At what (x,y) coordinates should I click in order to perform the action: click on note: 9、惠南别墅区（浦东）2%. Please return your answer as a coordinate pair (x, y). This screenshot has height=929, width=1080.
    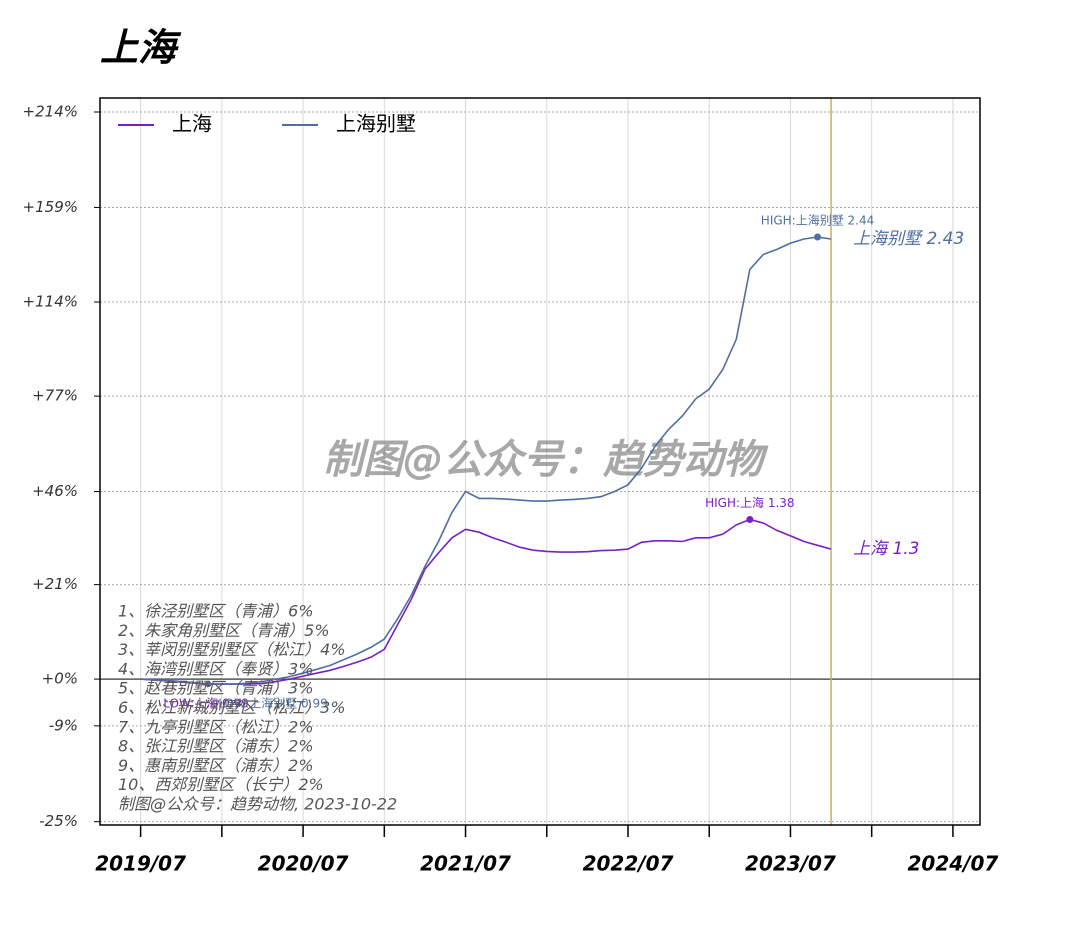
    Looking at the image, I should click on (216, 765).